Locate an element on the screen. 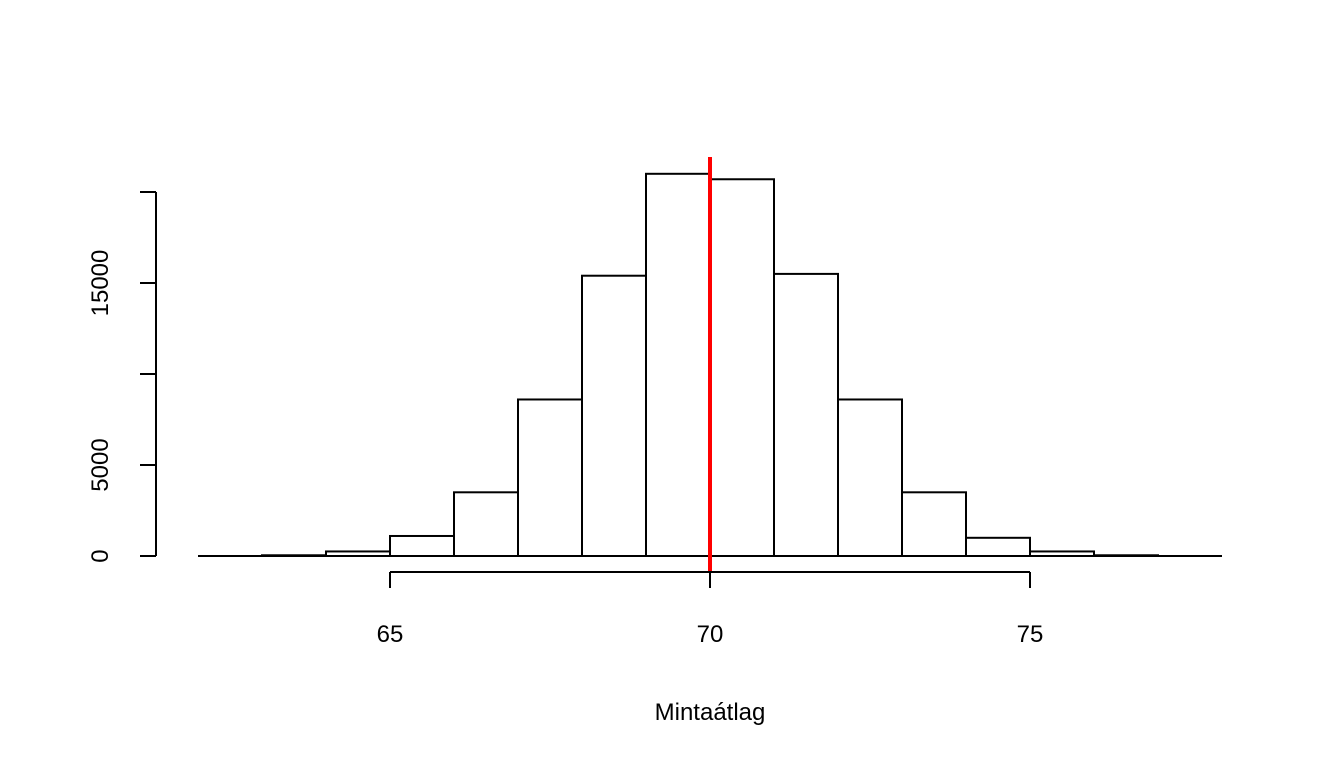  x-tick-label: 75 is located at coordinates (1030, 634).